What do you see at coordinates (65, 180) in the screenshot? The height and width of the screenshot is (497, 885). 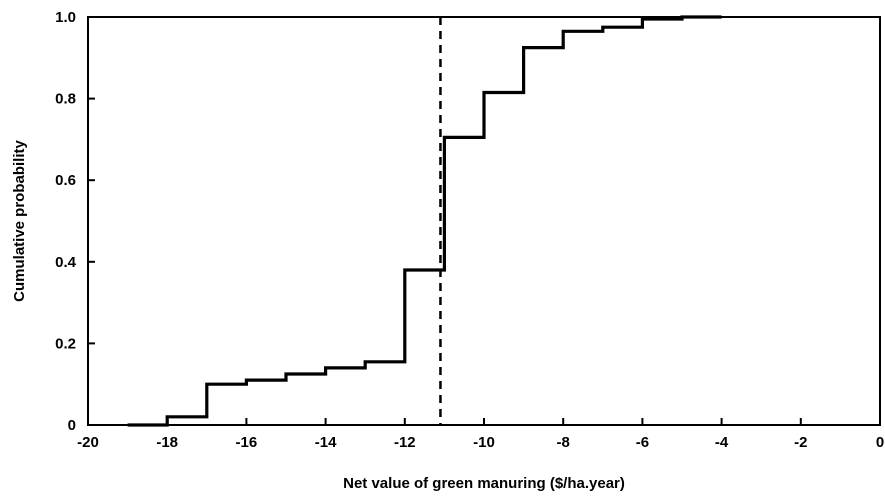 I see `y-tick-label: 0.6` at bounding box center [65, 180].